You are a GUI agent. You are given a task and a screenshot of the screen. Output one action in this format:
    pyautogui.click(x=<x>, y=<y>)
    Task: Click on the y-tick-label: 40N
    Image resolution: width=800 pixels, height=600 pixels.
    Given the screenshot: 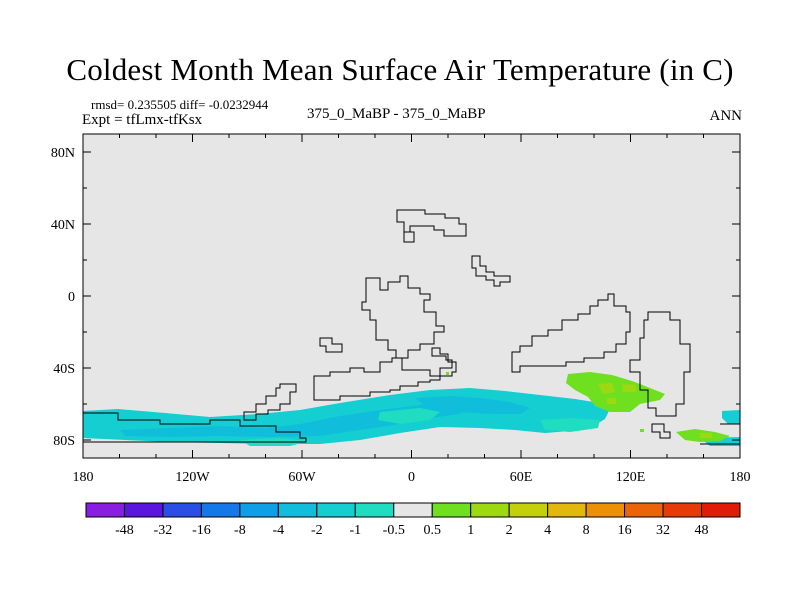 What is the action you would take?
    pyautogui.click(x=63, y=225)
    